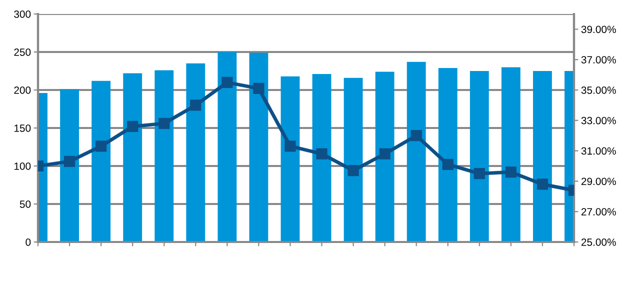 Image resolution: width=623 pixels, height=291 pixels. What do you see at coordinates (22, 14) in the screenshot?
I see `y-tick-label: 300` at bounding box center [22, 14].